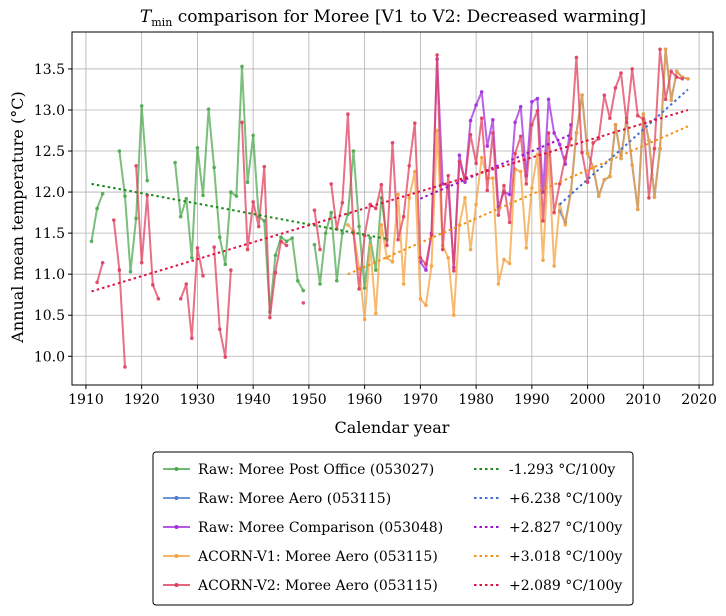 This screenshot has width=726, height=616. I want to click on x-axis-label: Calendar year, so click(392, 427).